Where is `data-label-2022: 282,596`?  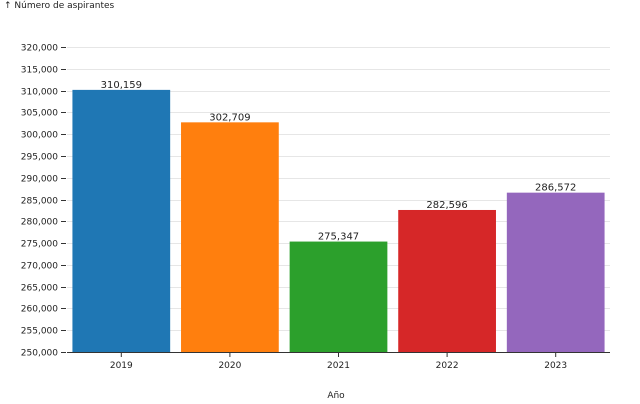
data-label-2022: 282,596 is located at coordinates (446, 205).